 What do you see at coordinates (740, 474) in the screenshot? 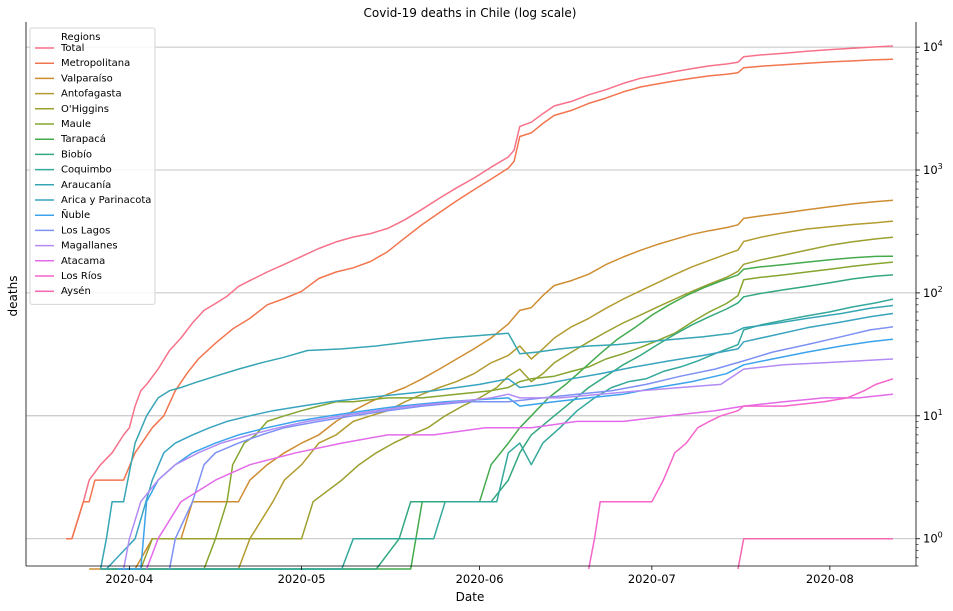
I see `series-line-los-r-os` at bounding box center [740, 474].